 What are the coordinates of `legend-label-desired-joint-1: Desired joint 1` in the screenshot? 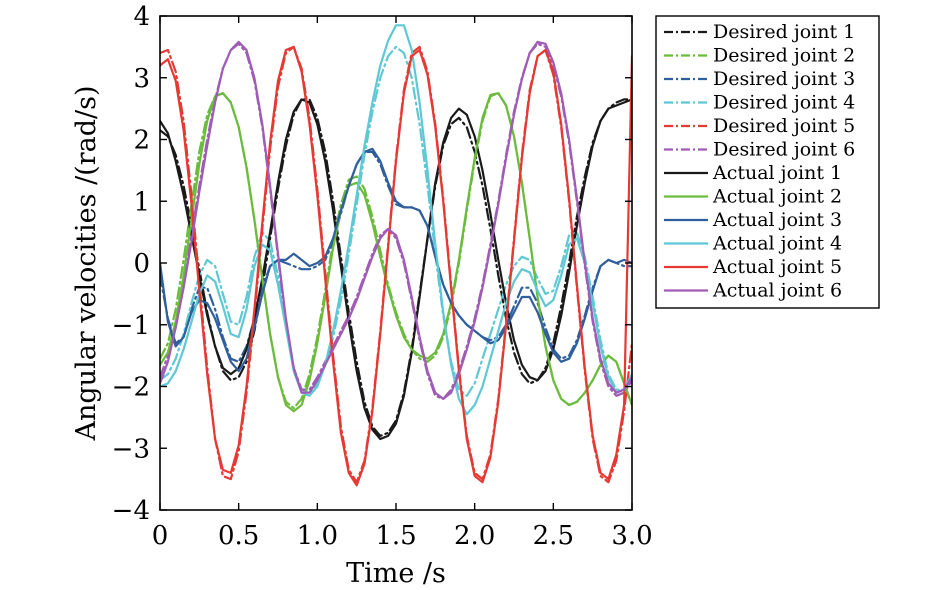 It's located at (784, 32).